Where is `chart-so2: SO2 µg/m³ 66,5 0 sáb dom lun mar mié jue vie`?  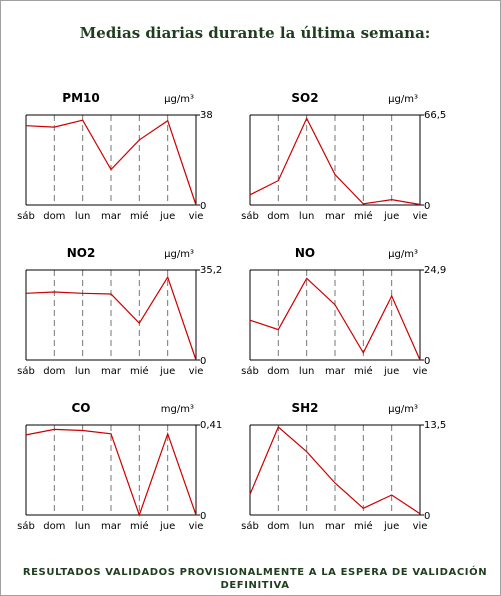
chart-so2: SO2 µg/m³ 66,5 0 sáb dom lun mar mié jue vie is located at coordinates (343, 156).